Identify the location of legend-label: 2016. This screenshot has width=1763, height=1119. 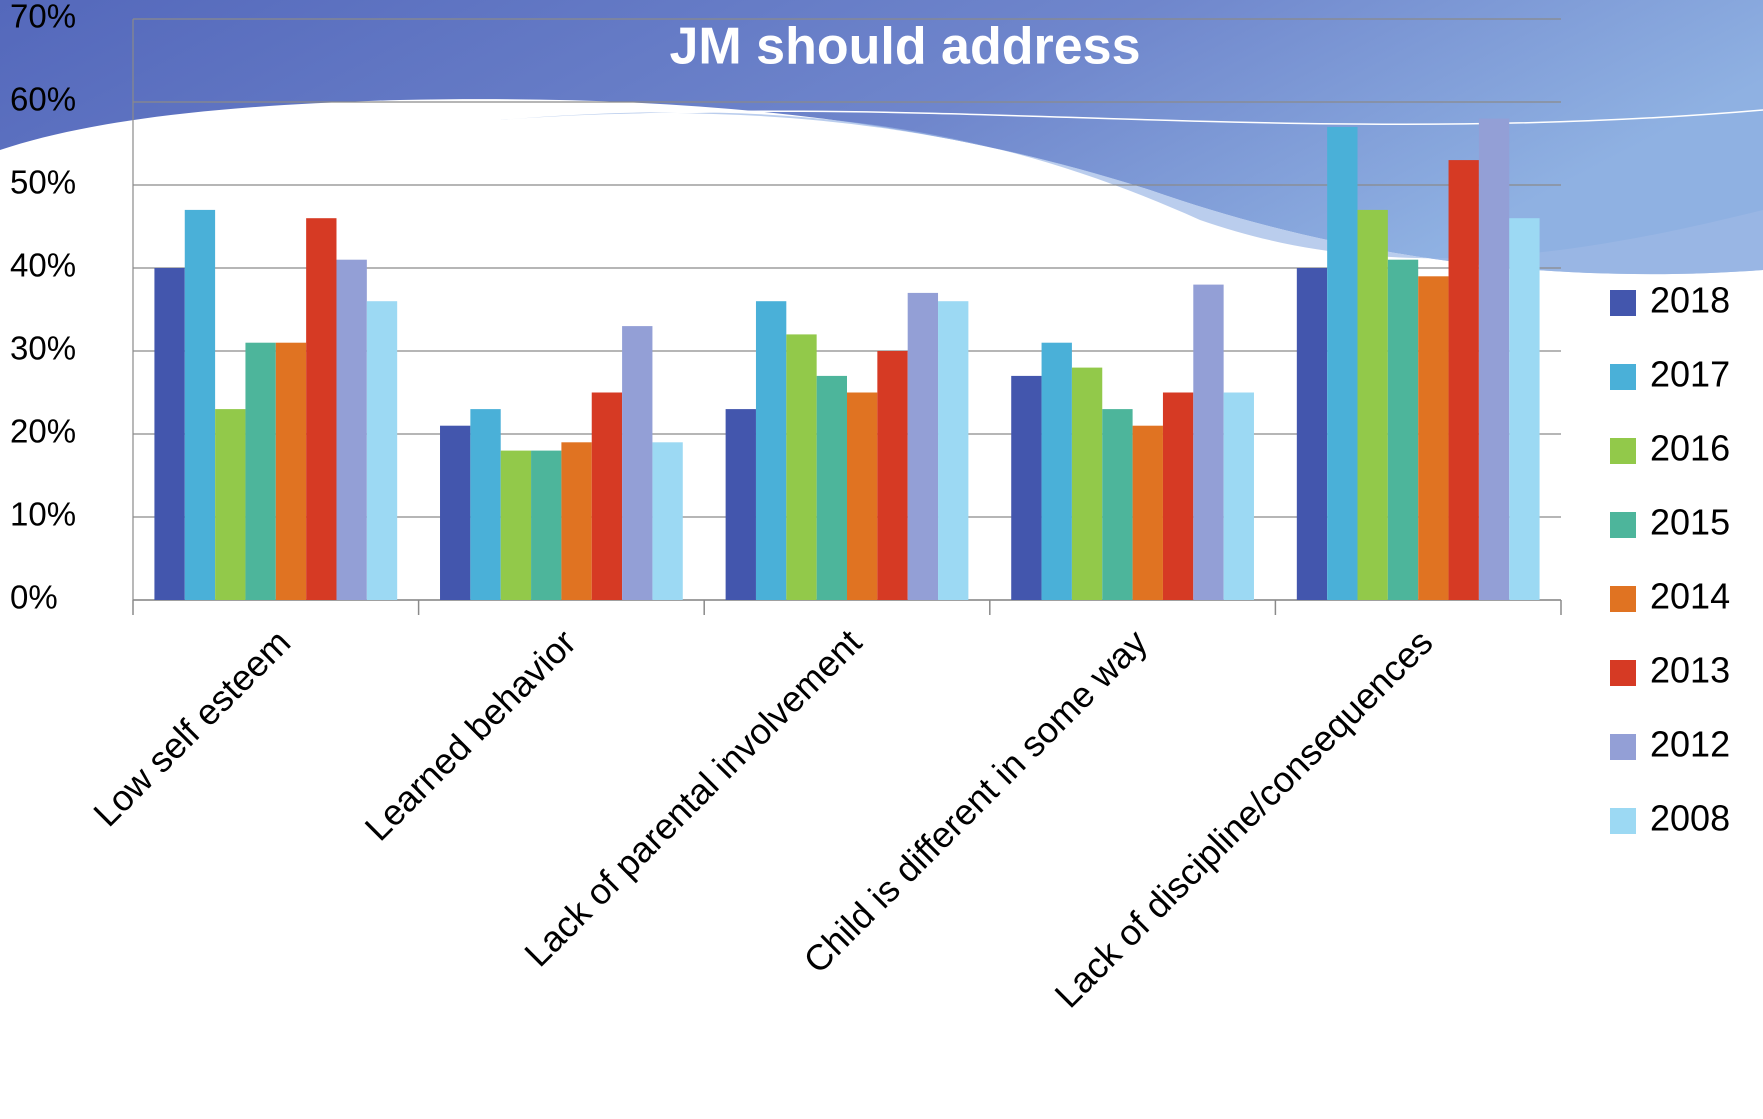
(1690, 448).